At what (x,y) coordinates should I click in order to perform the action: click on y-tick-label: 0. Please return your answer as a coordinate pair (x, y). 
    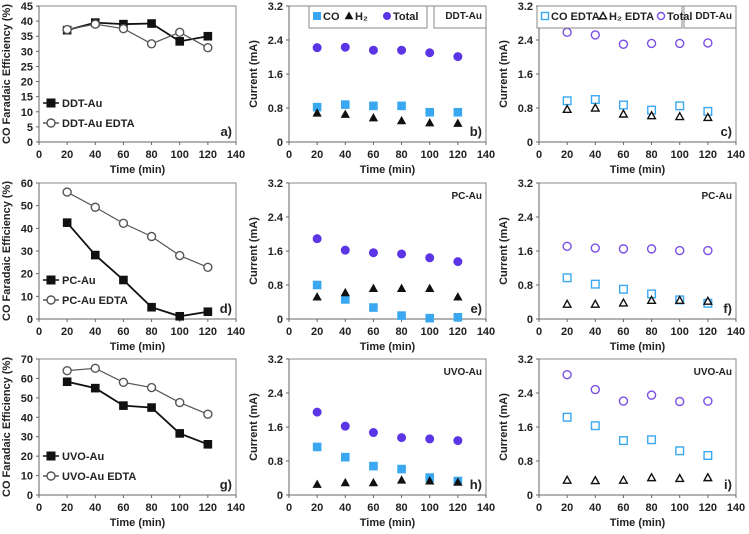
    Looking at the image, I should click on (30, 320).